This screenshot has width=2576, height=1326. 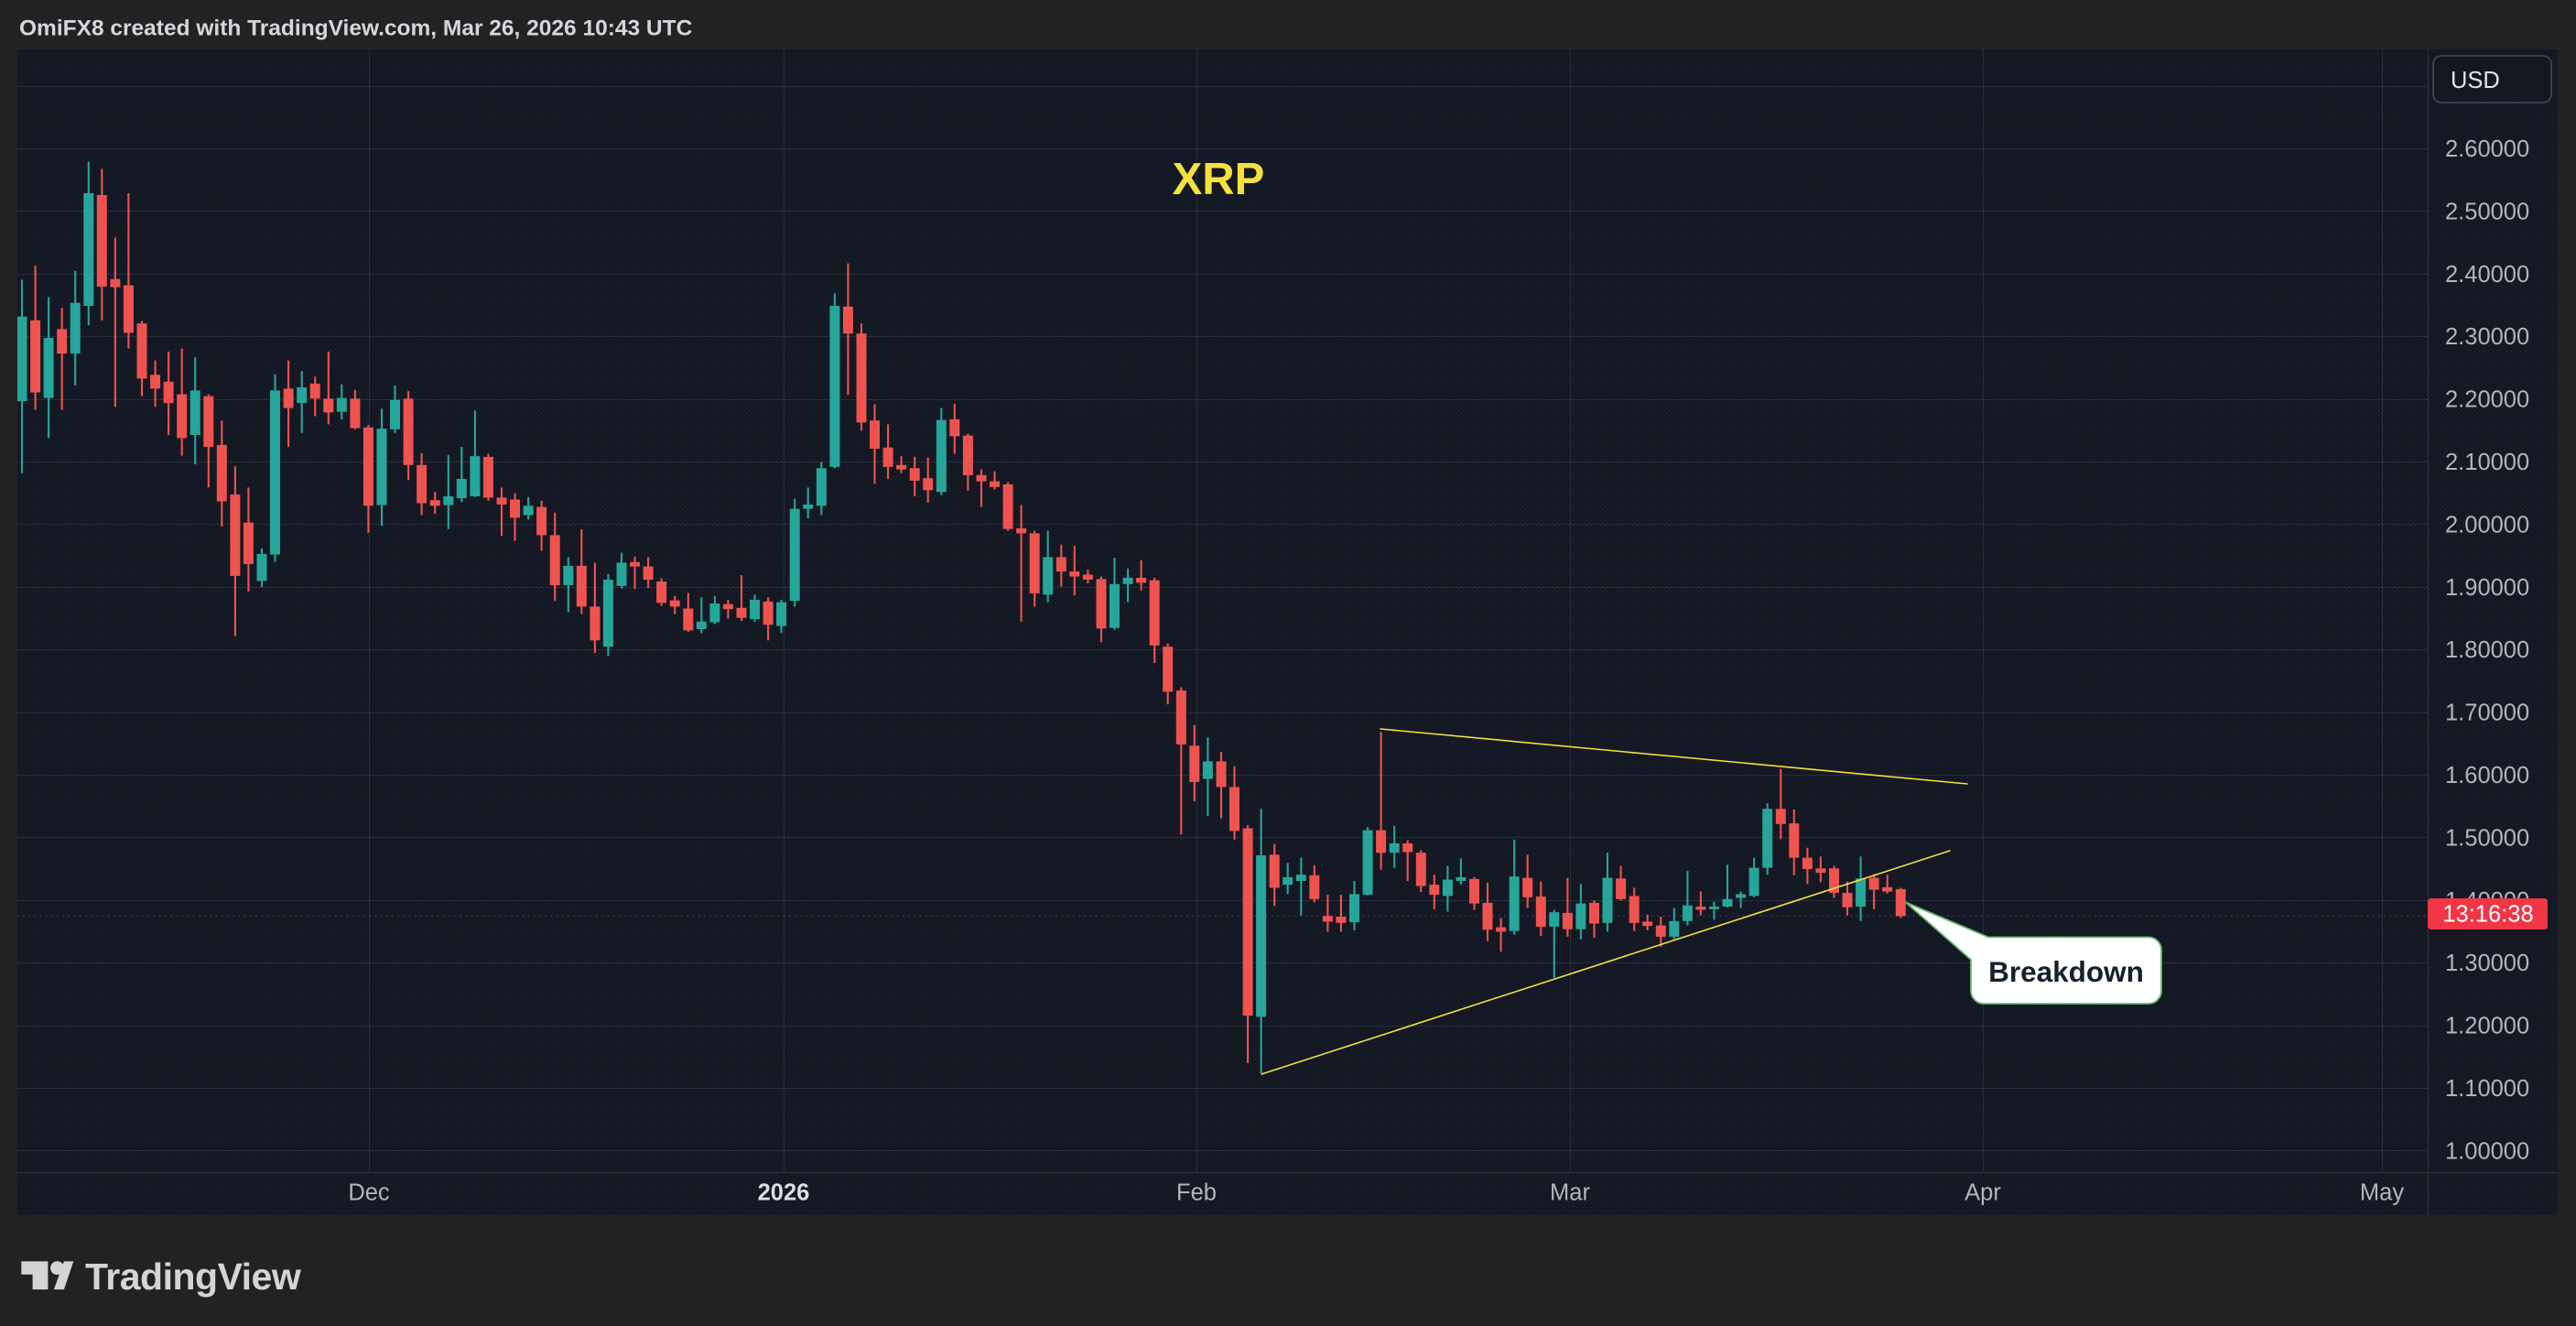 What do you see at coordinates (2487, 337) in the screenshot?
I see `svg-text: 2.30000` at bounding box center [2487, 337].